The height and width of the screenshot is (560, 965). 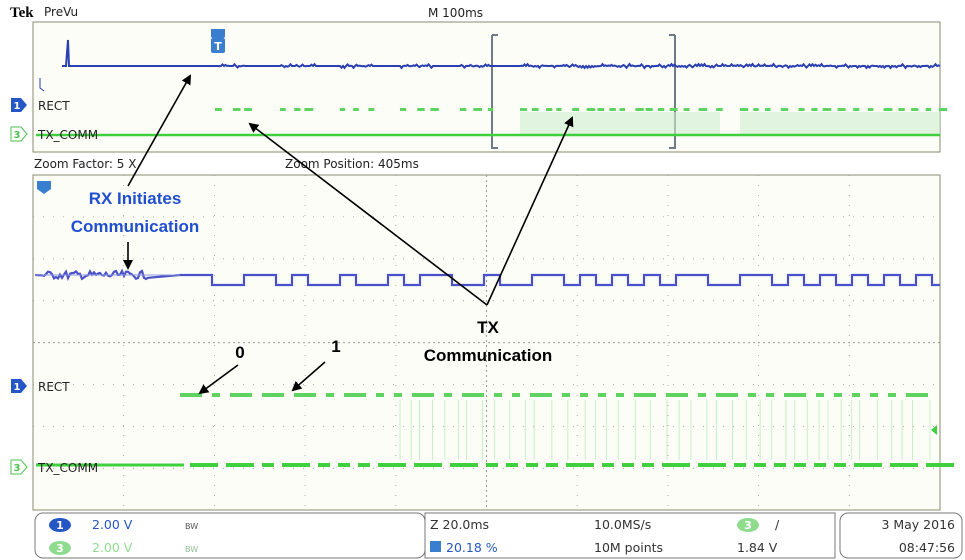 I want to click on ch1-start, so click(x=42, y=85).